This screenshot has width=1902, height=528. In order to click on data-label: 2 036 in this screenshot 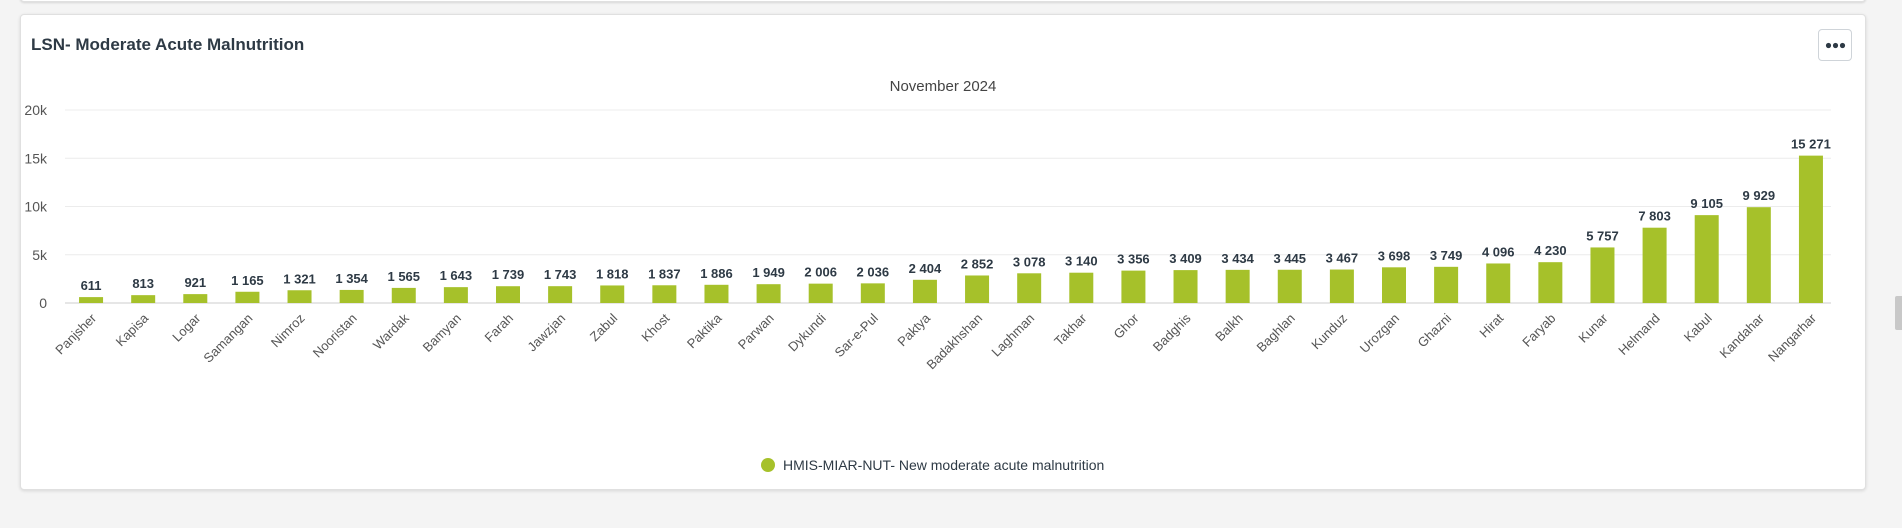, I will do `click(873, 271)`.